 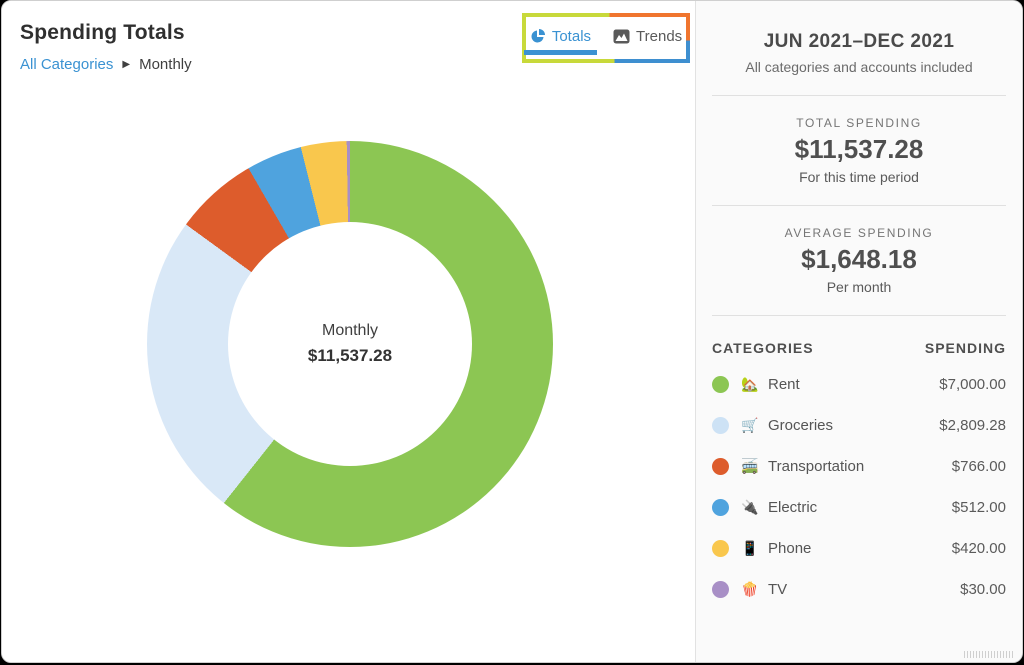 I want to click on average-spending-stat: AVERAGE SPENDING $1,648.18 Per month, so click(x=859, y=260).